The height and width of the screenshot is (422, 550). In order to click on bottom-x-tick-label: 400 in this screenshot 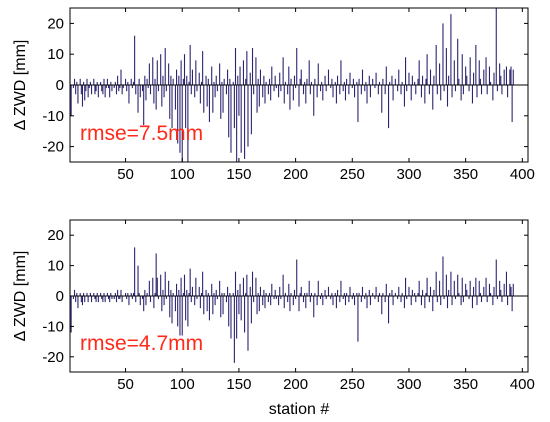, I will do `click(522, 384)`.